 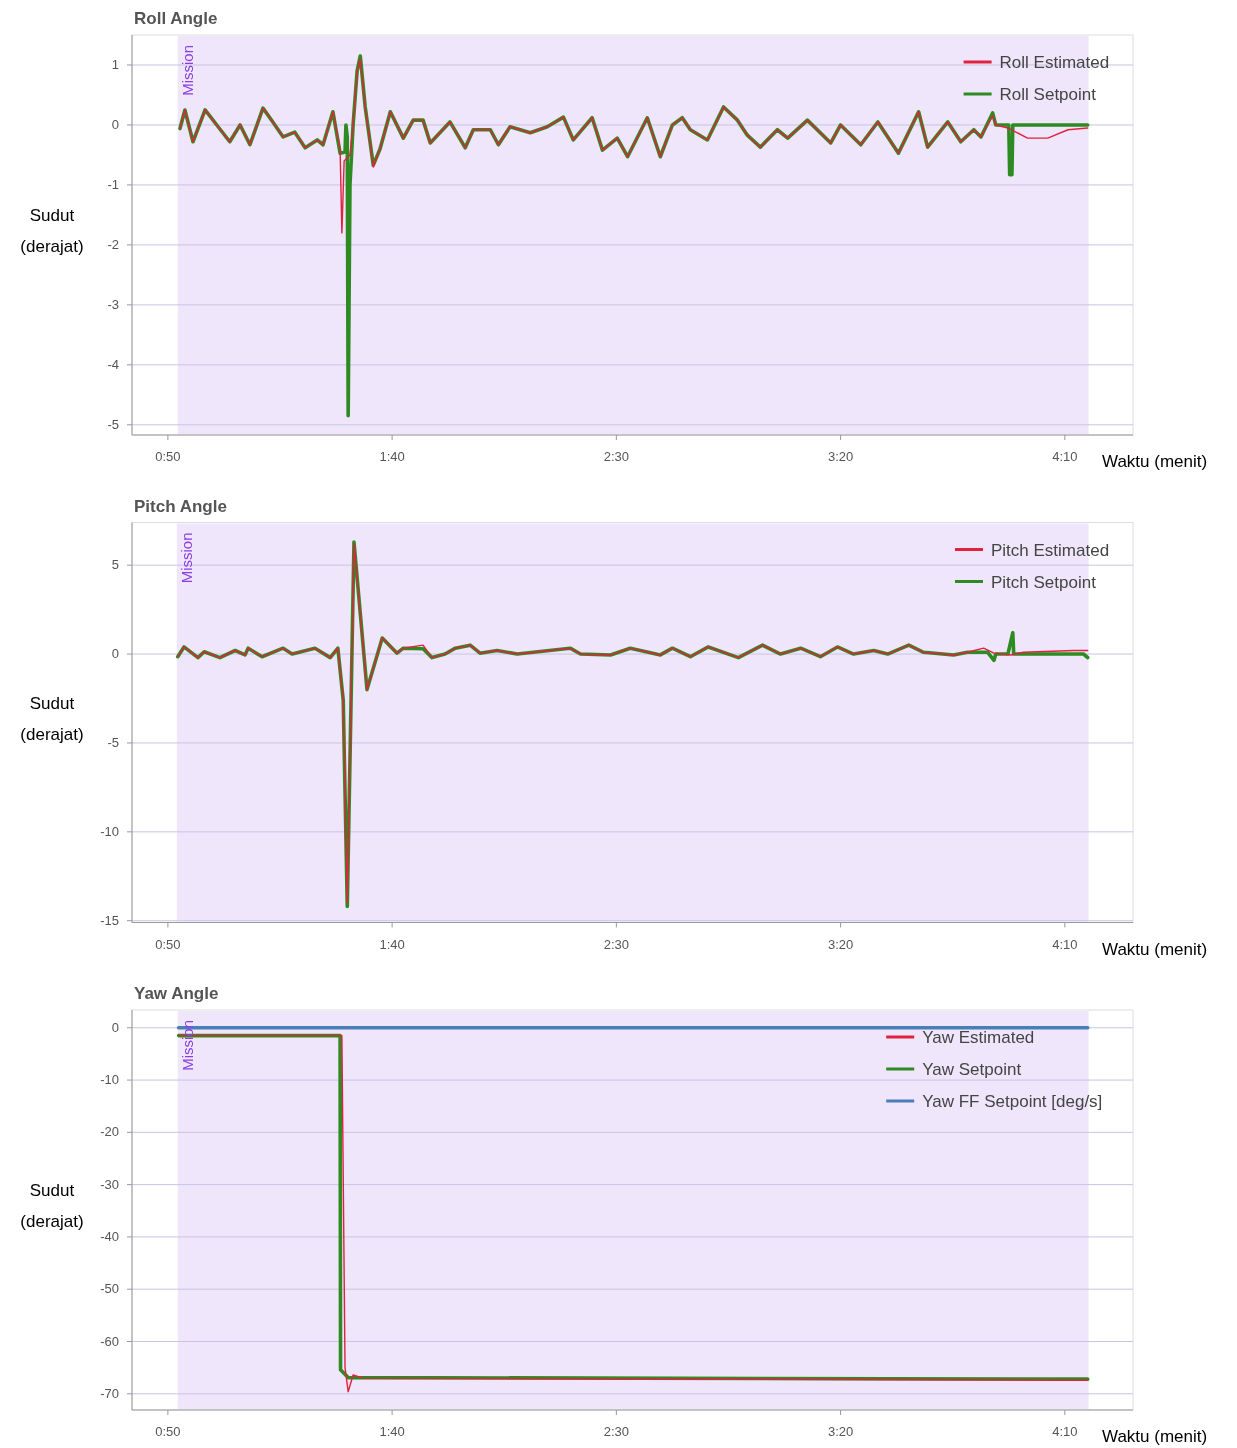 I want to click on y-tick-label: -1, so click(x=113, y=184).